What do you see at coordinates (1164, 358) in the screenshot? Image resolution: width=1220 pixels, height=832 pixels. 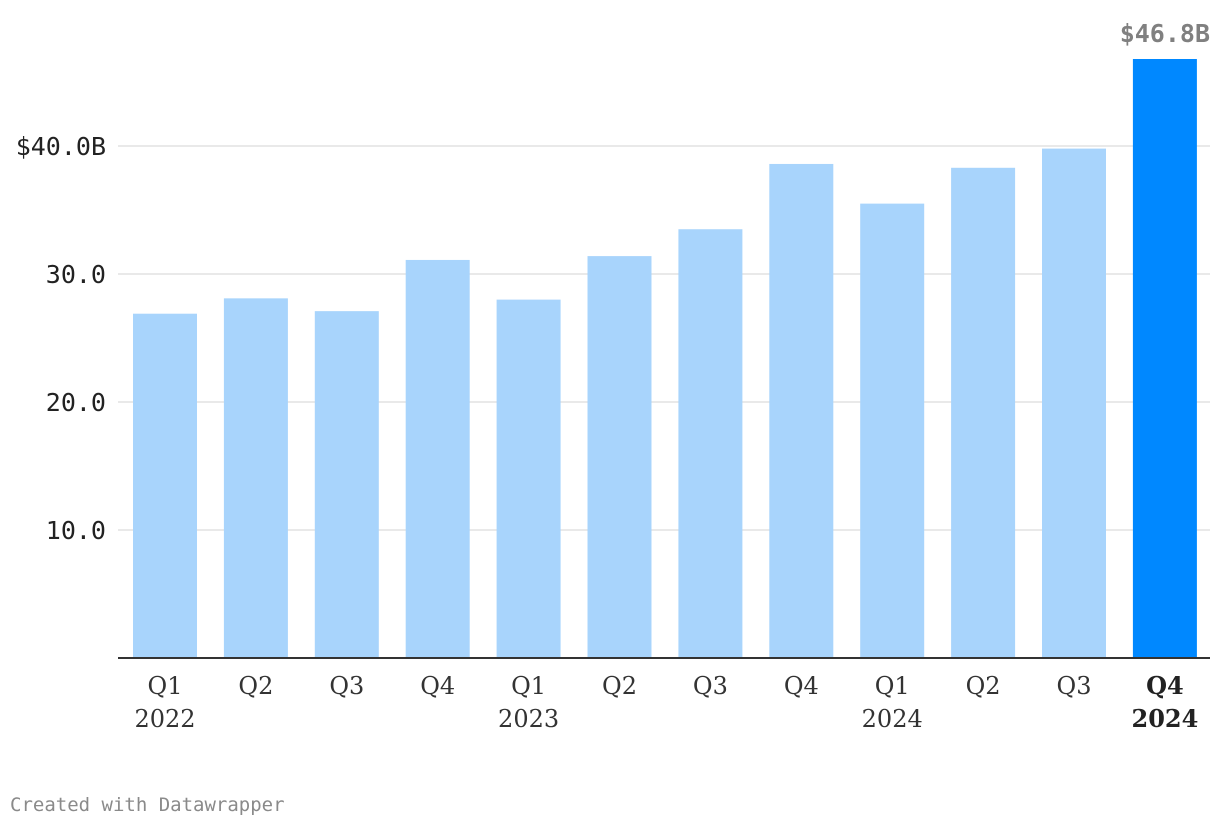 I see `bar-highlighted` at bounding box center [1164, 358].